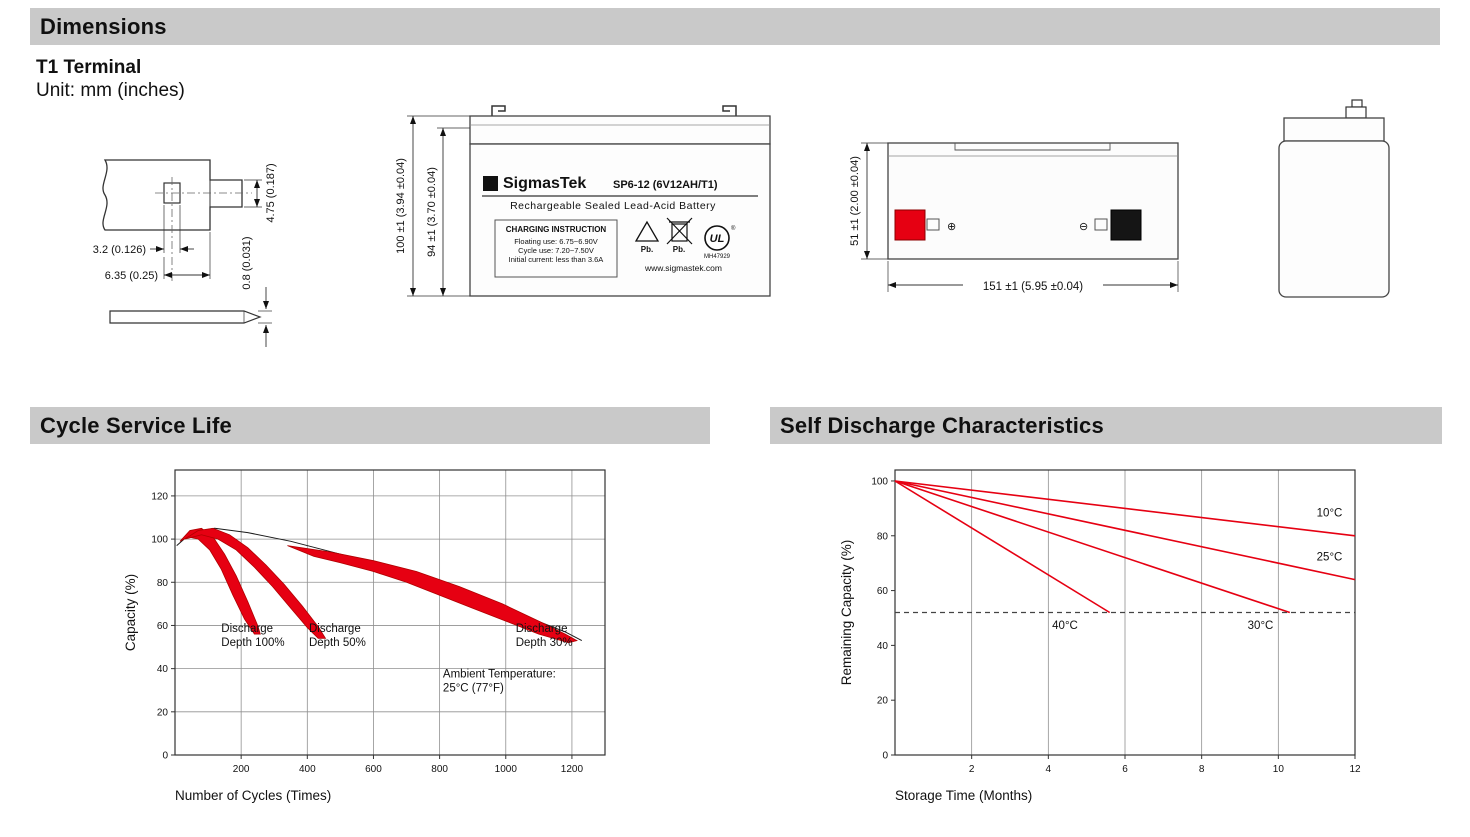 This screenshot has height=837, width=1470. I want to click on x-axis-label: Storage Time (Months), so click(963, 795).